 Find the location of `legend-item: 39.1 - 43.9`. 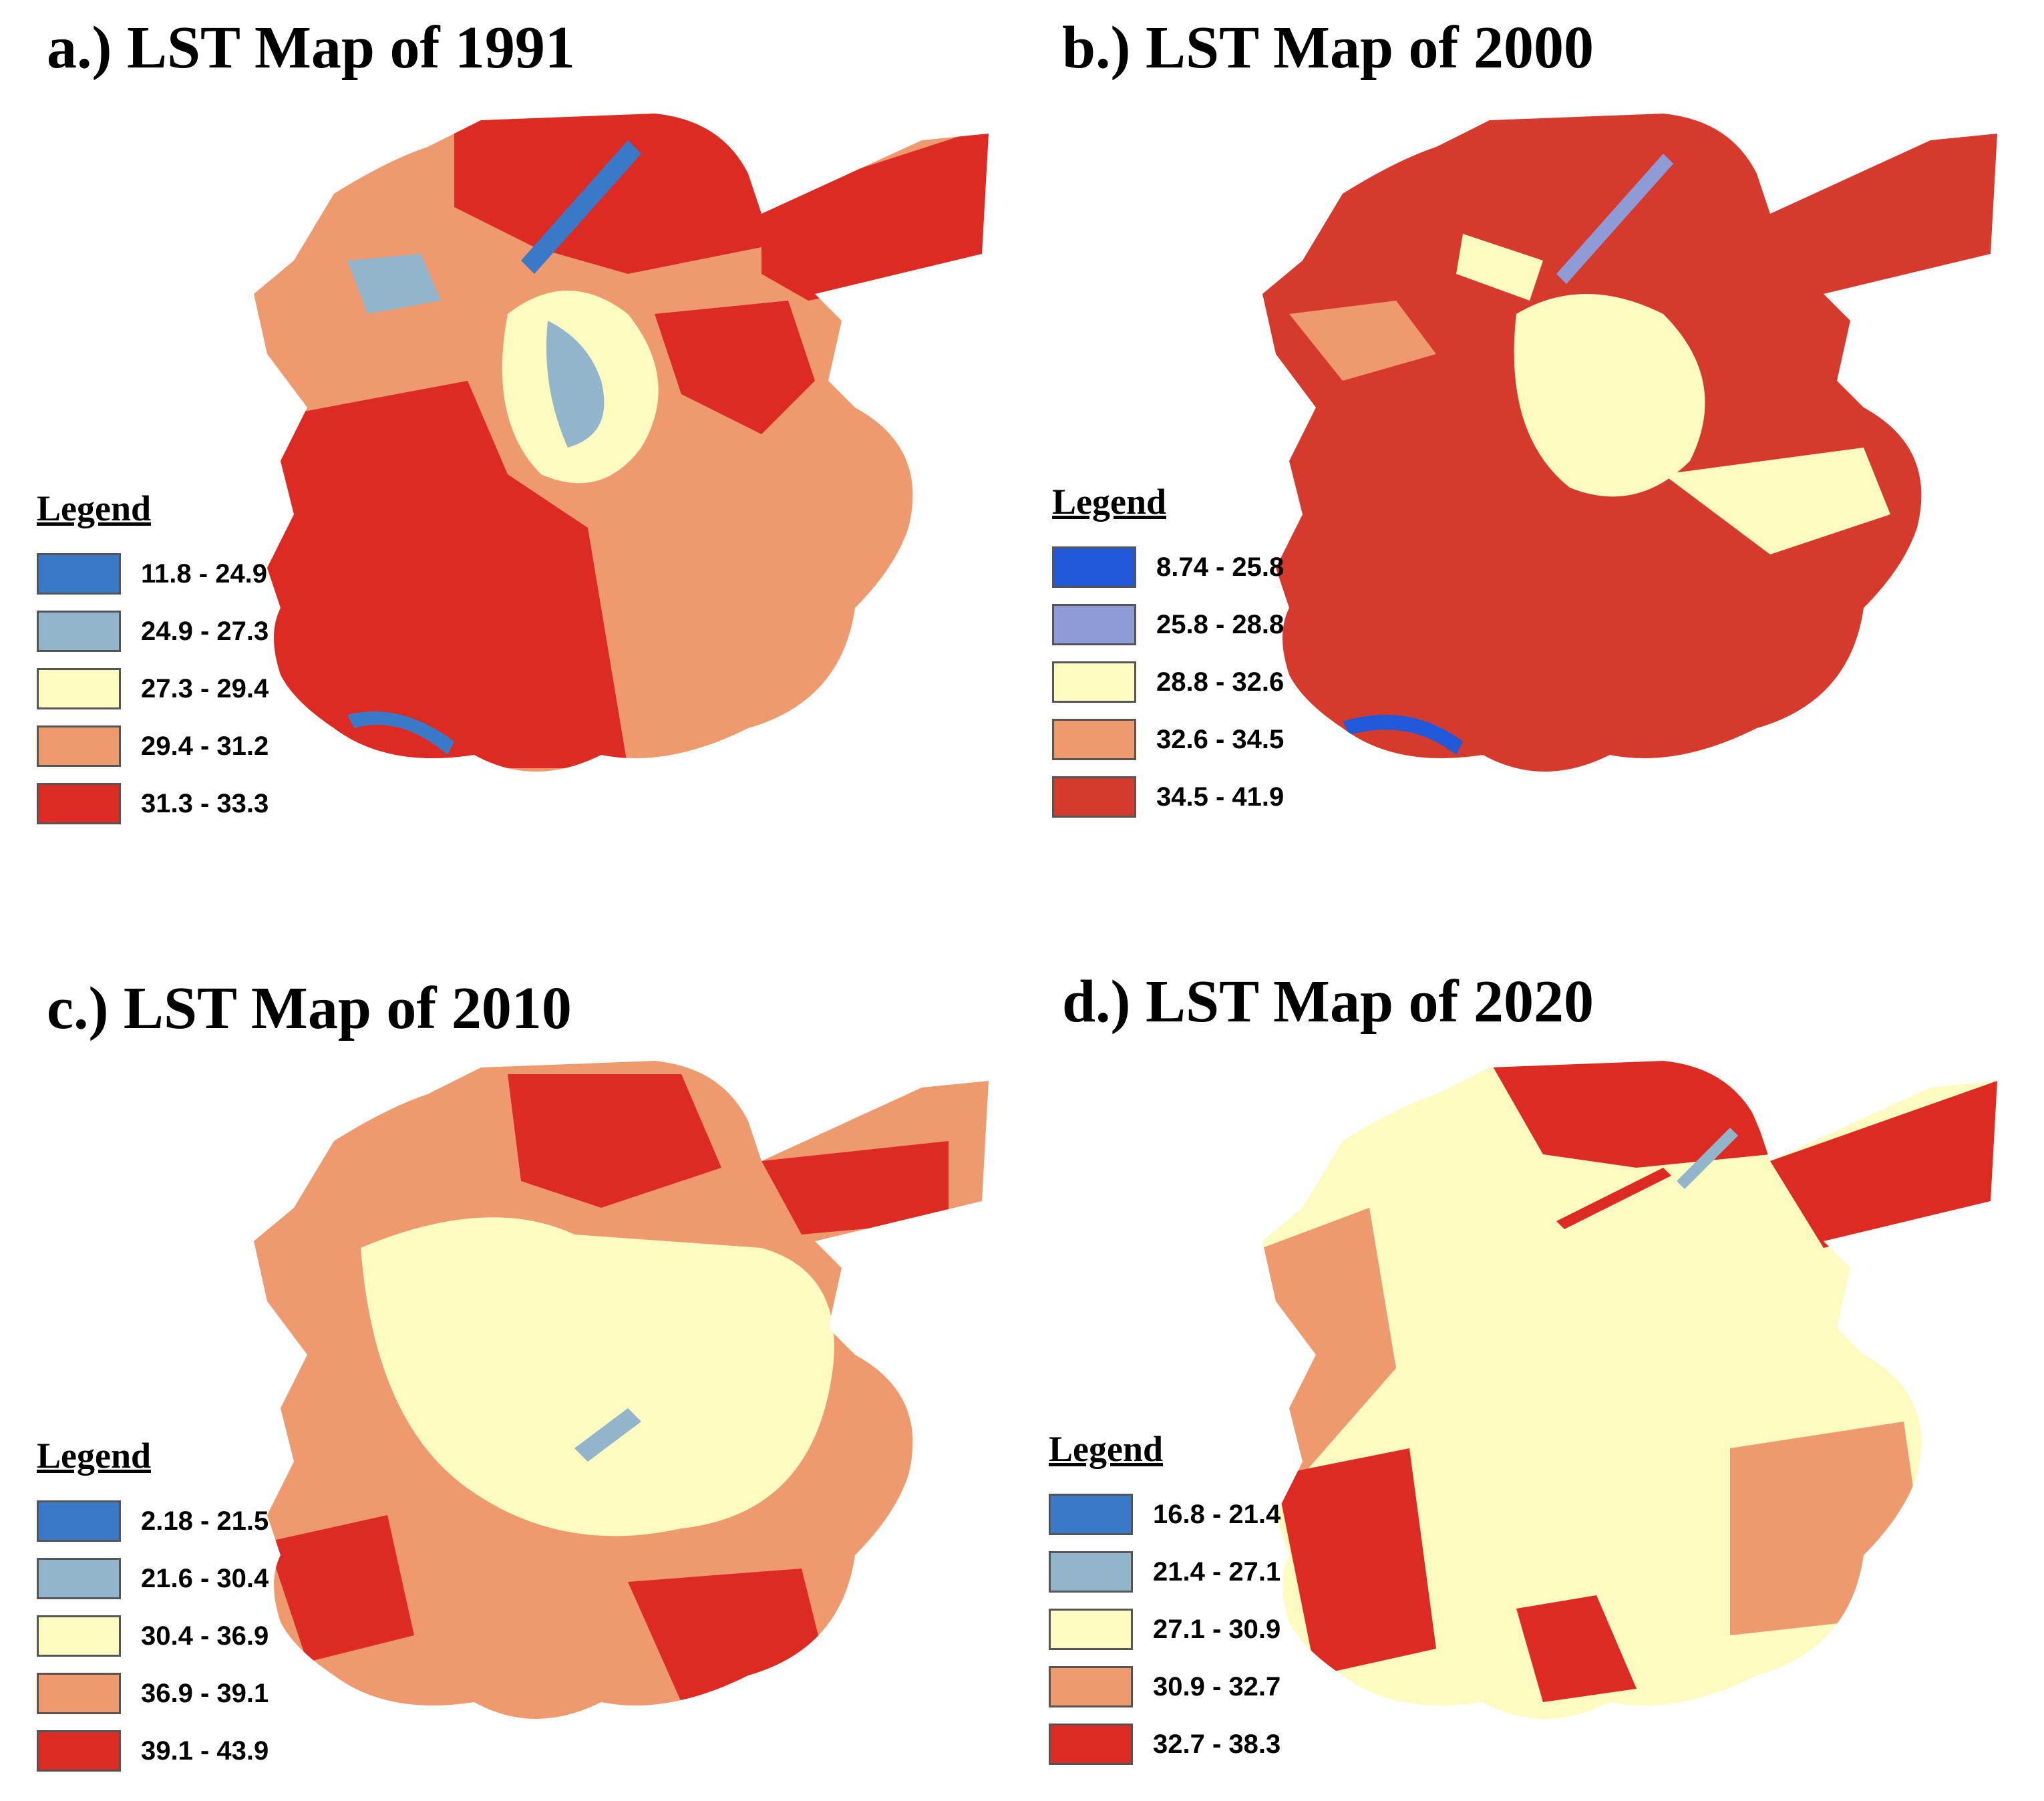

legend-item: 39.1 - 43.9 is located at coordinates (170, 1751).